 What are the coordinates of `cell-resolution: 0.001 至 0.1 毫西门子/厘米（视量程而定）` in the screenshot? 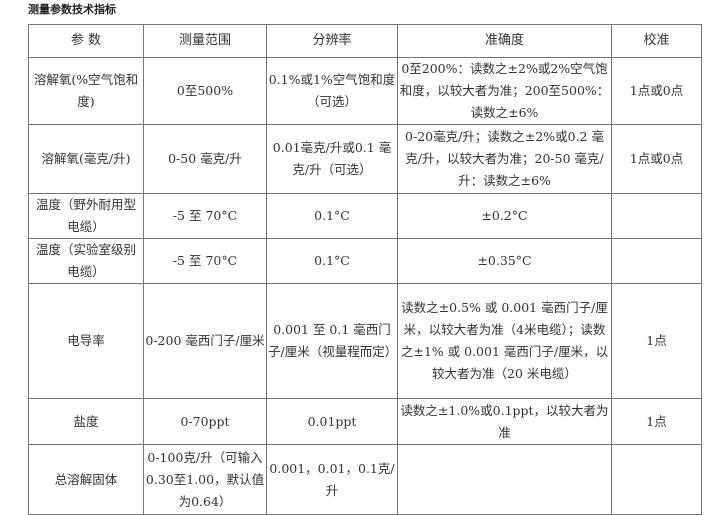 It's located at (332, 341).